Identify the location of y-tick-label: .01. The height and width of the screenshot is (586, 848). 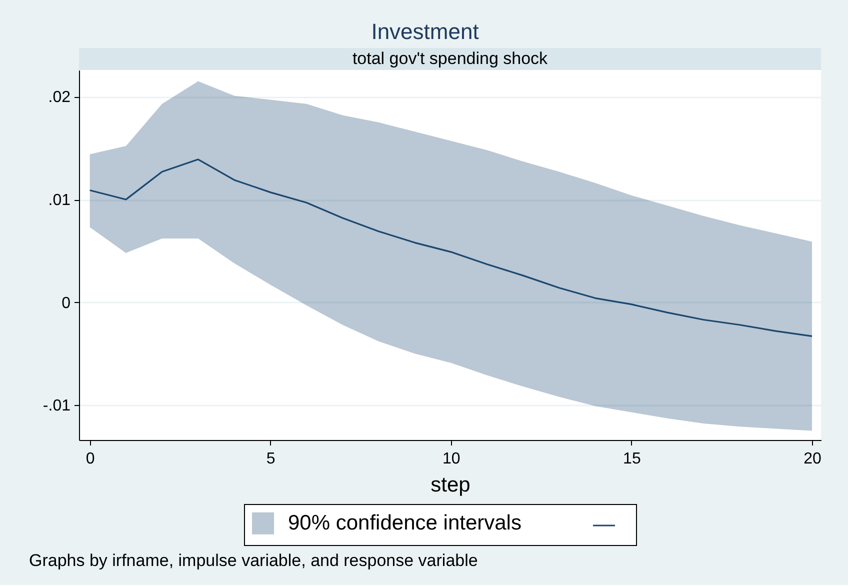
(59, 200).